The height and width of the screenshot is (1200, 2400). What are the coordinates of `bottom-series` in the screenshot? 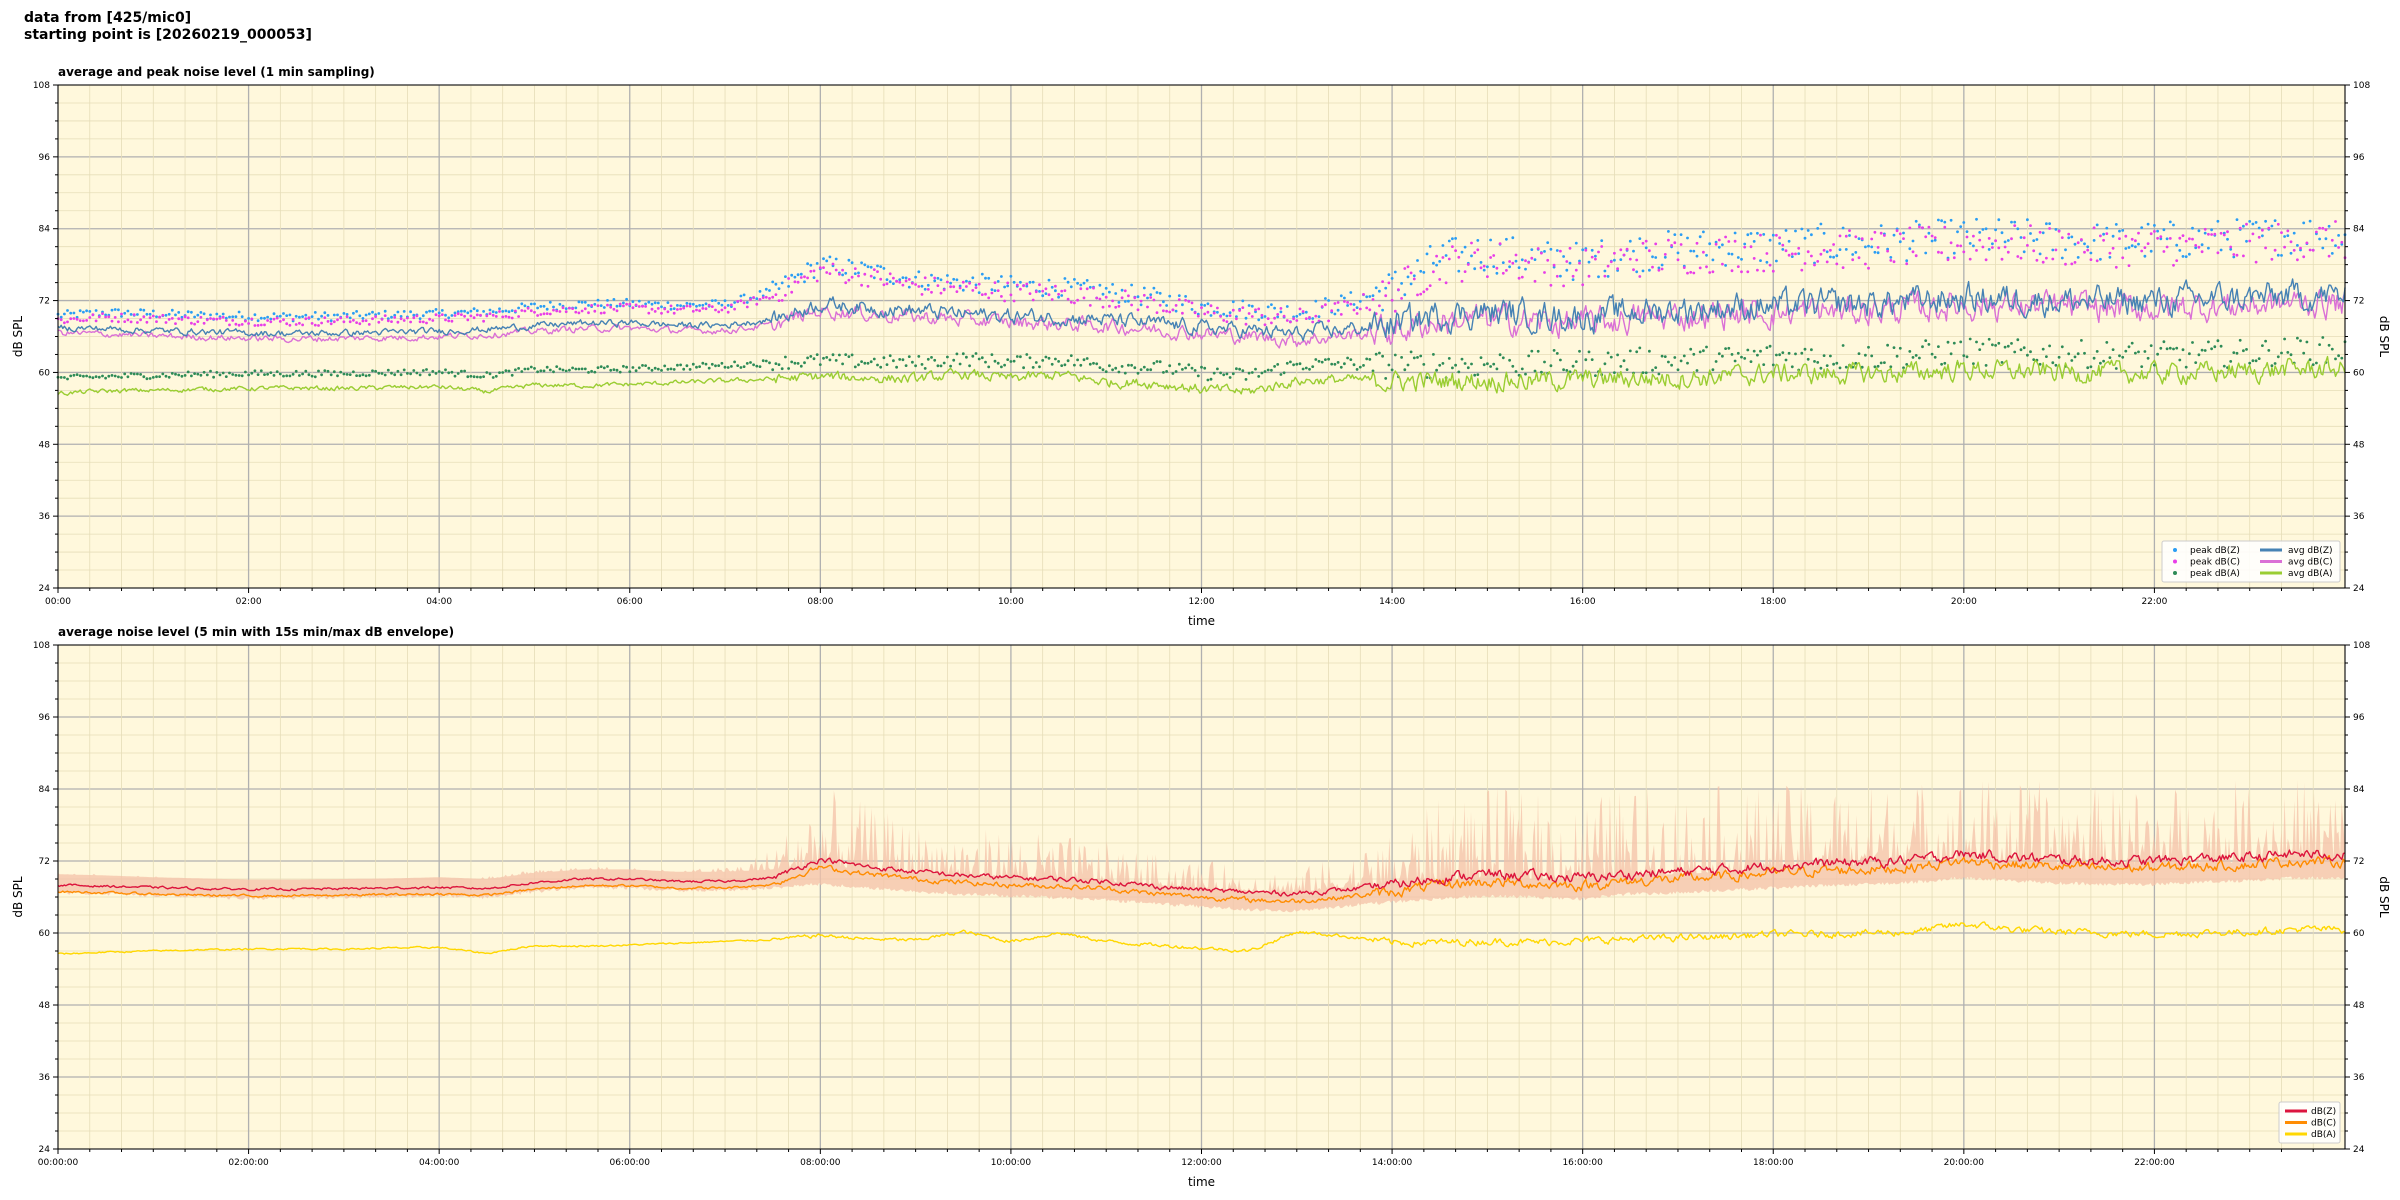 It's located at (1201, 902).